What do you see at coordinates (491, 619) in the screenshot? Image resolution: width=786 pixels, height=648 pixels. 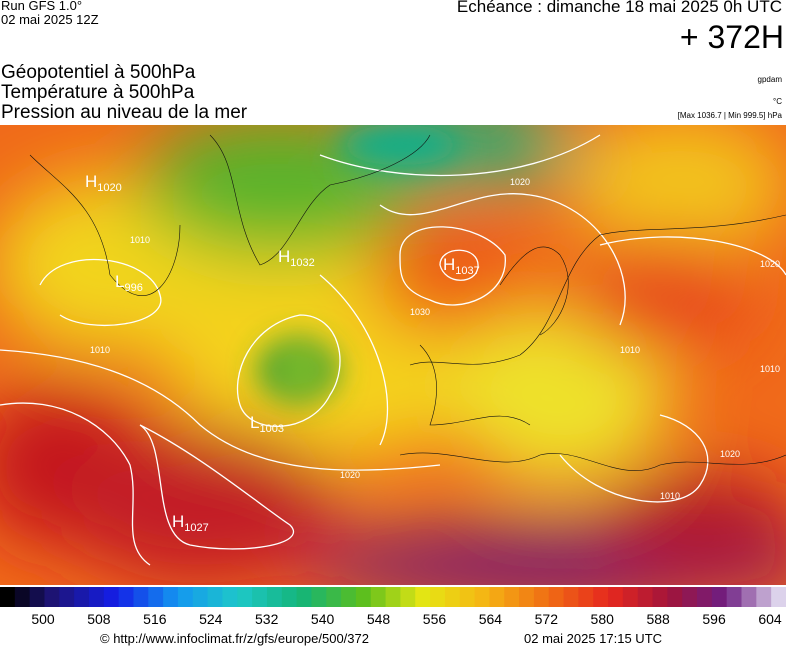 I see `colorbar-label: 564` at bounding box center [491, 619].